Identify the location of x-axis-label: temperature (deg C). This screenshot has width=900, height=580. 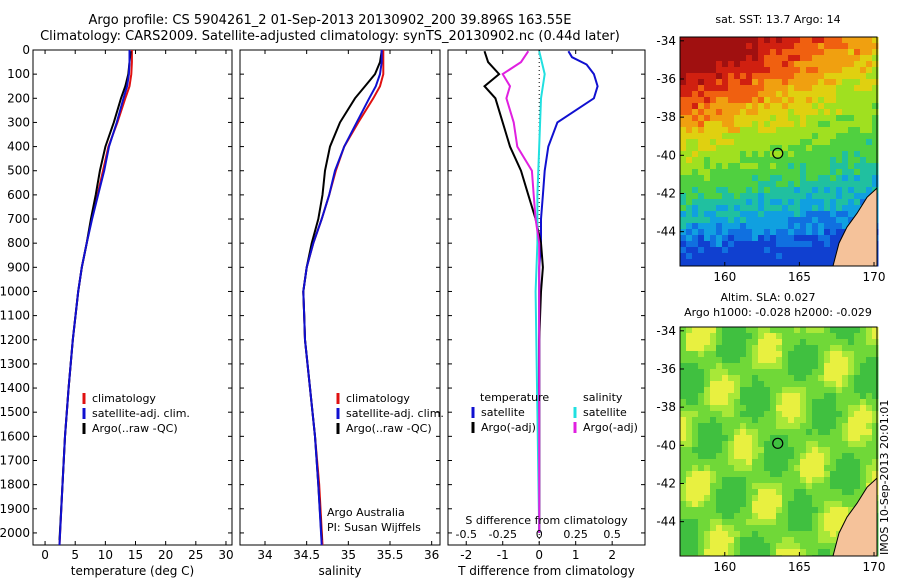
(132, 571).